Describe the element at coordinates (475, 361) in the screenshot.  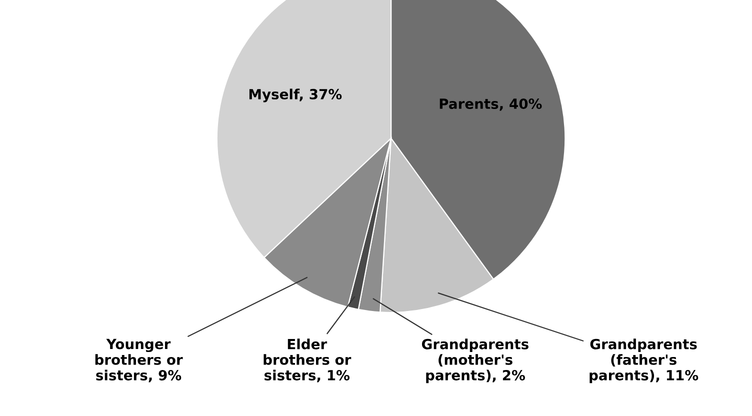
I see `slice-label: Grandparents (mother's parents), 2%` at that location.